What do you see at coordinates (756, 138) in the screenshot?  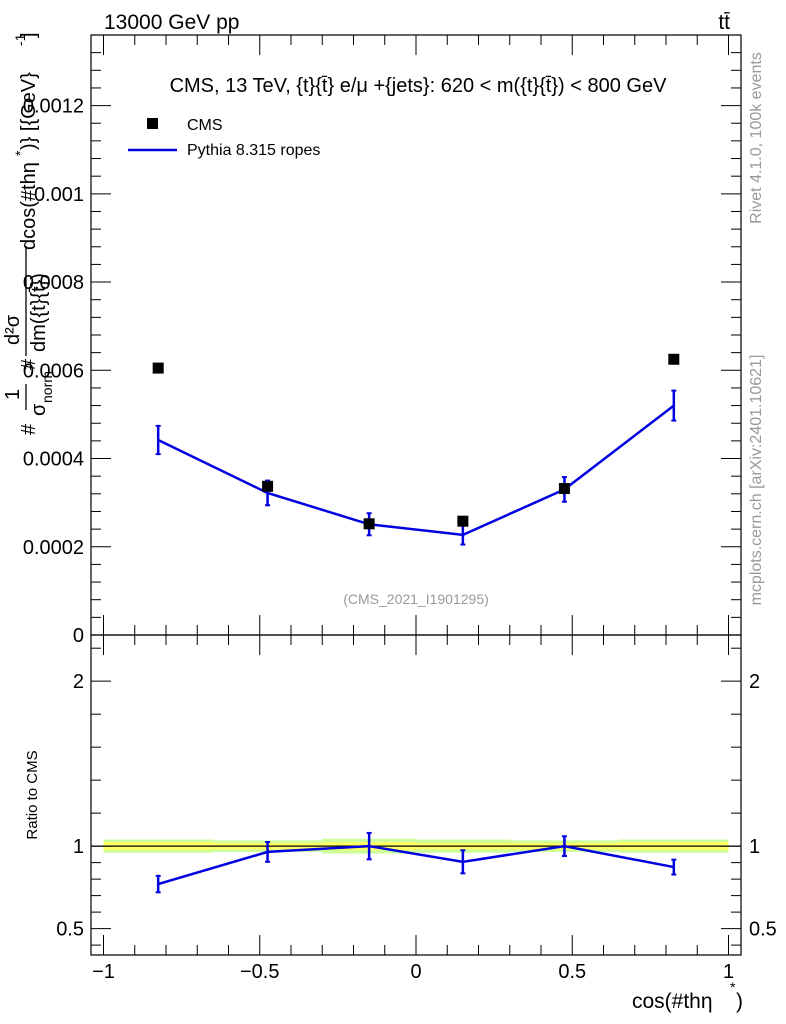 I see `rivet-version-label: Rivet 4.1.0, 100k events` at bounding box center [756, 138].